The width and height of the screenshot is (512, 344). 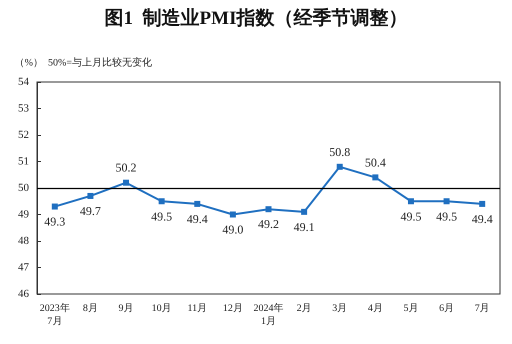 I want to click on x-tick-label: 2023年 7月, so click(x=55, y=314).